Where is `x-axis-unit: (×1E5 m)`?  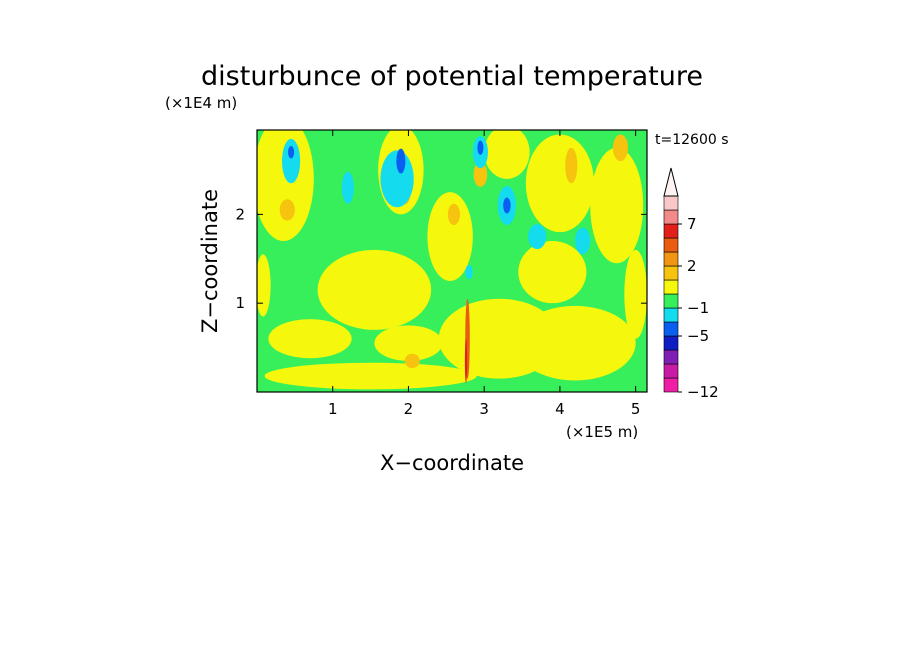
x-axis-unit: (×1E5 m) is located at coordinates (602, 432).